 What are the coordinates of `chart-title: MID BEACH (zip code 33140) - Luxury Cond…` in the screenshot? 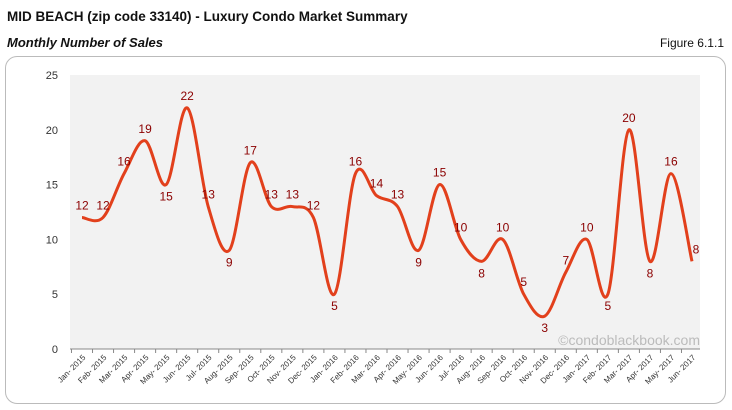 It's located at (207, 16).